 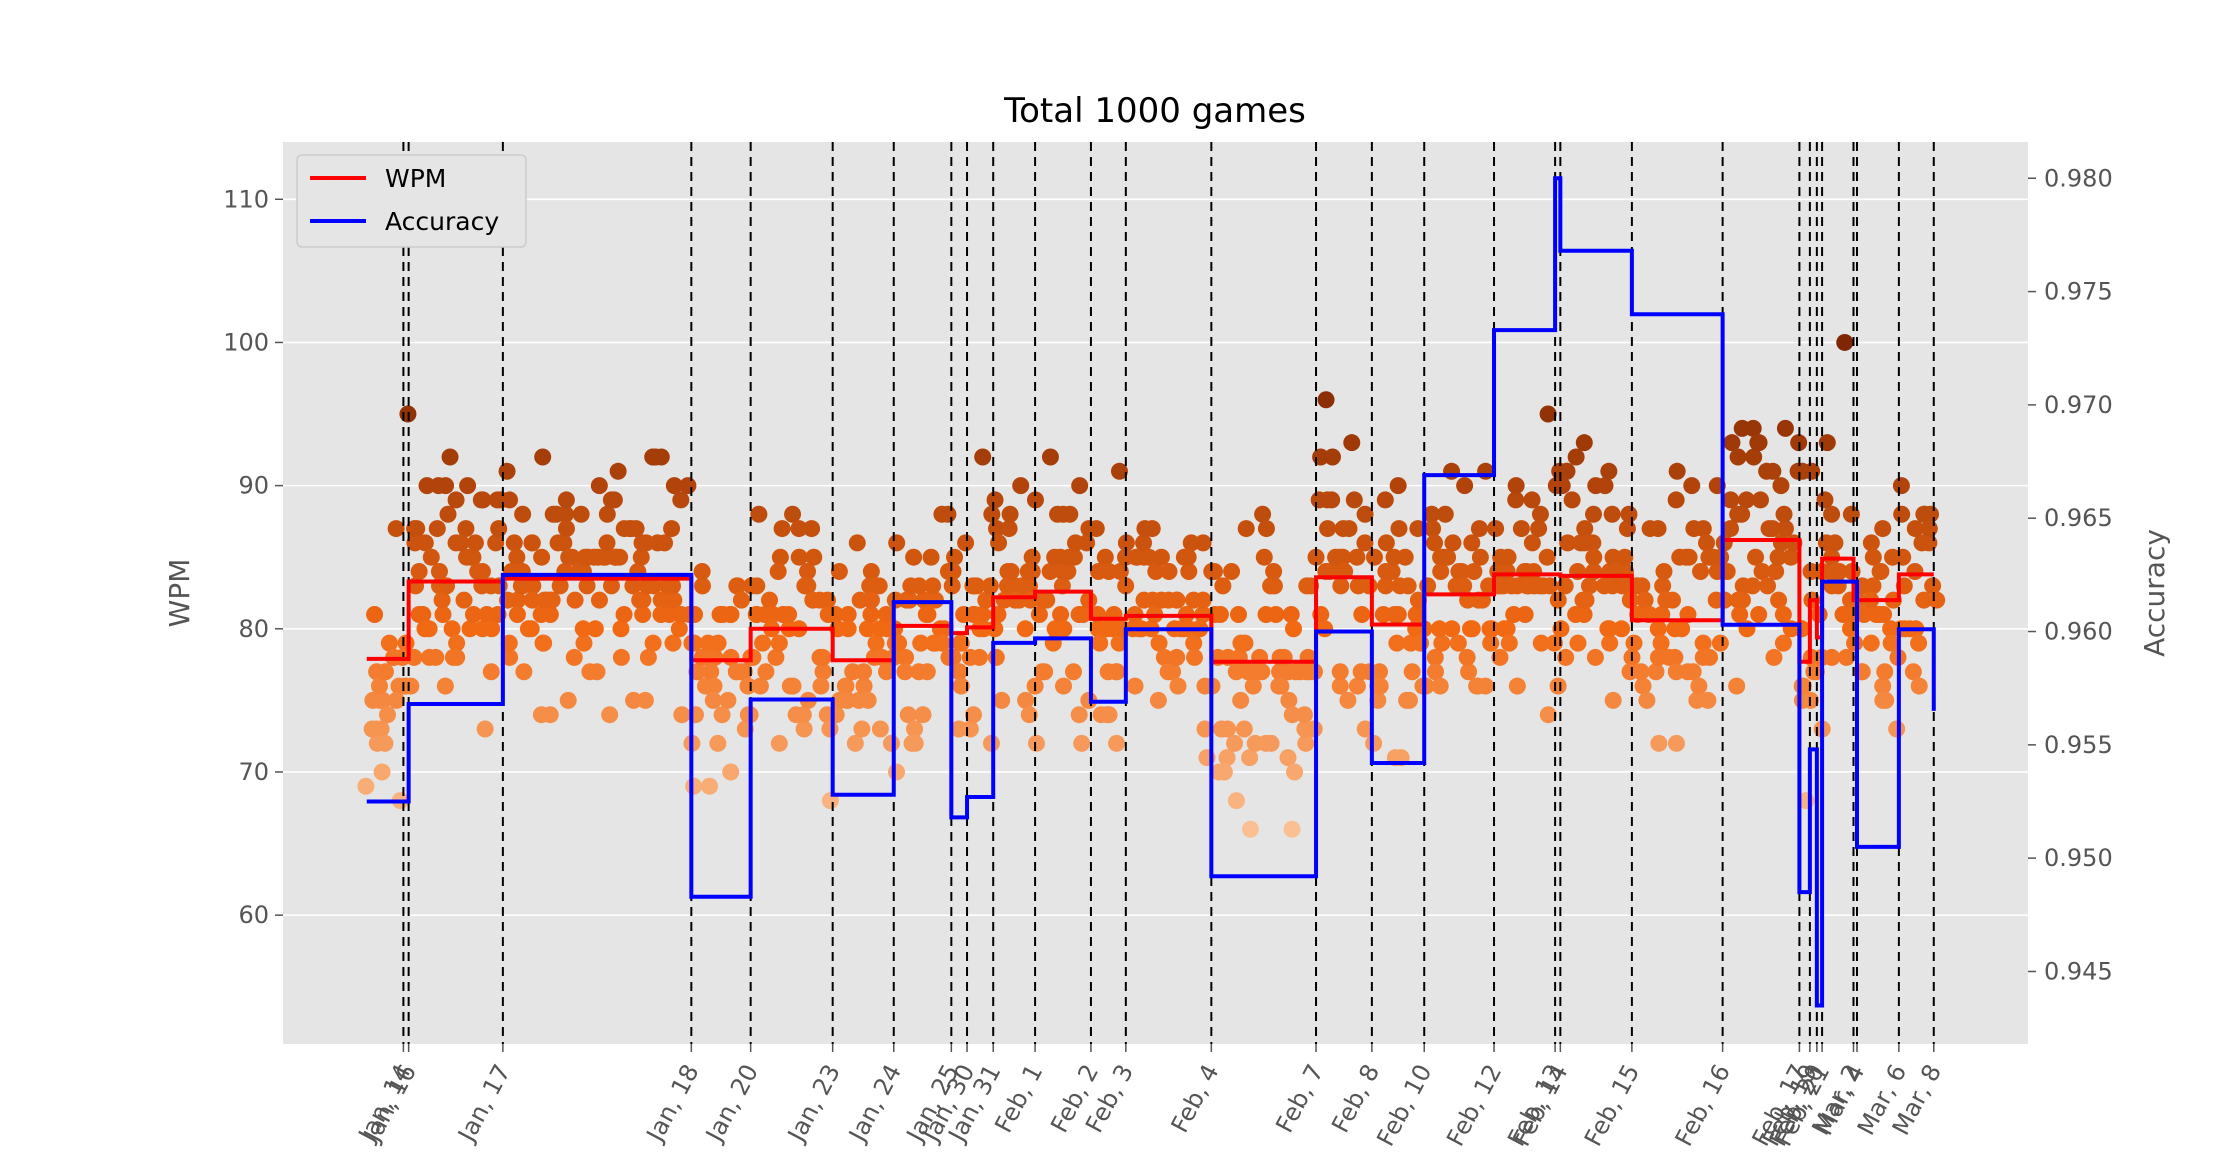 I want to click on x-tick-label: Feb, 8, so click(x=1355, y=1099).